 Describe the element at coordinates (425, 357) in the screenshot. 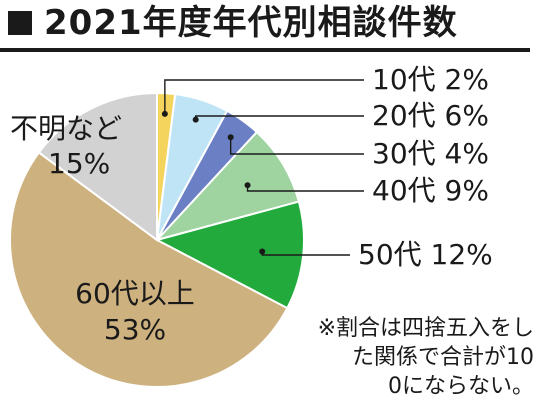

I see `rounding-note: ※割合は四捨五入をし た関係で合計が10 0にならない。` at that location.